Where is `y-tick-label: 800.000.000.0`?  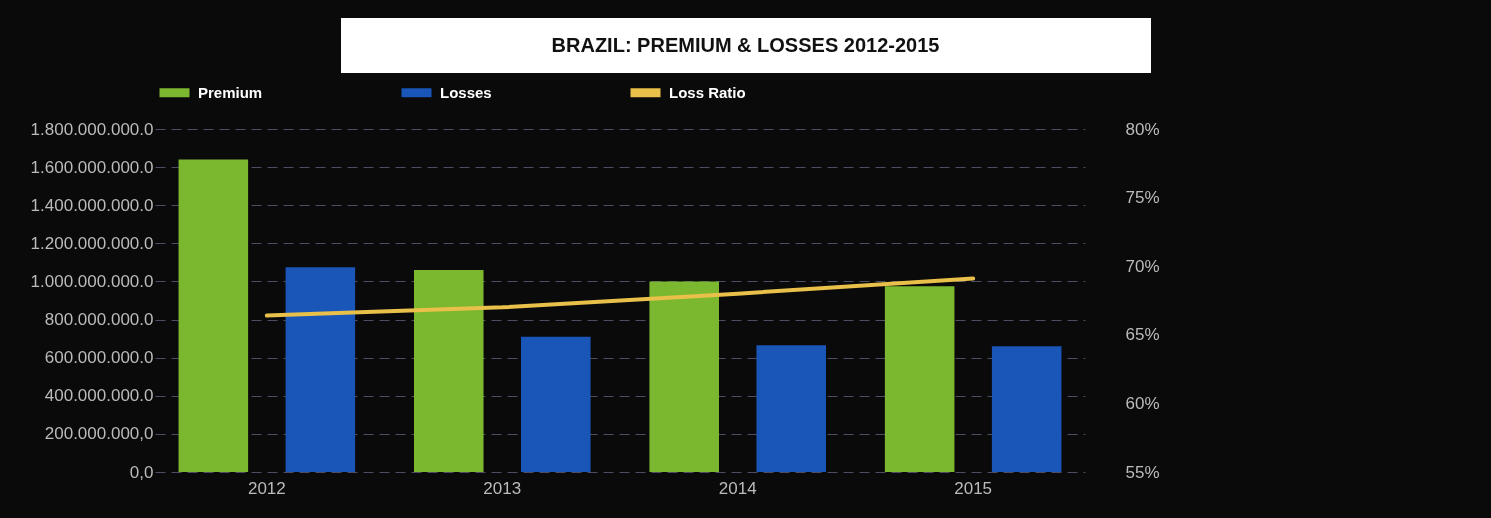
y-tick-label: 800.000.000.0 is located at coordinates (99, 320).